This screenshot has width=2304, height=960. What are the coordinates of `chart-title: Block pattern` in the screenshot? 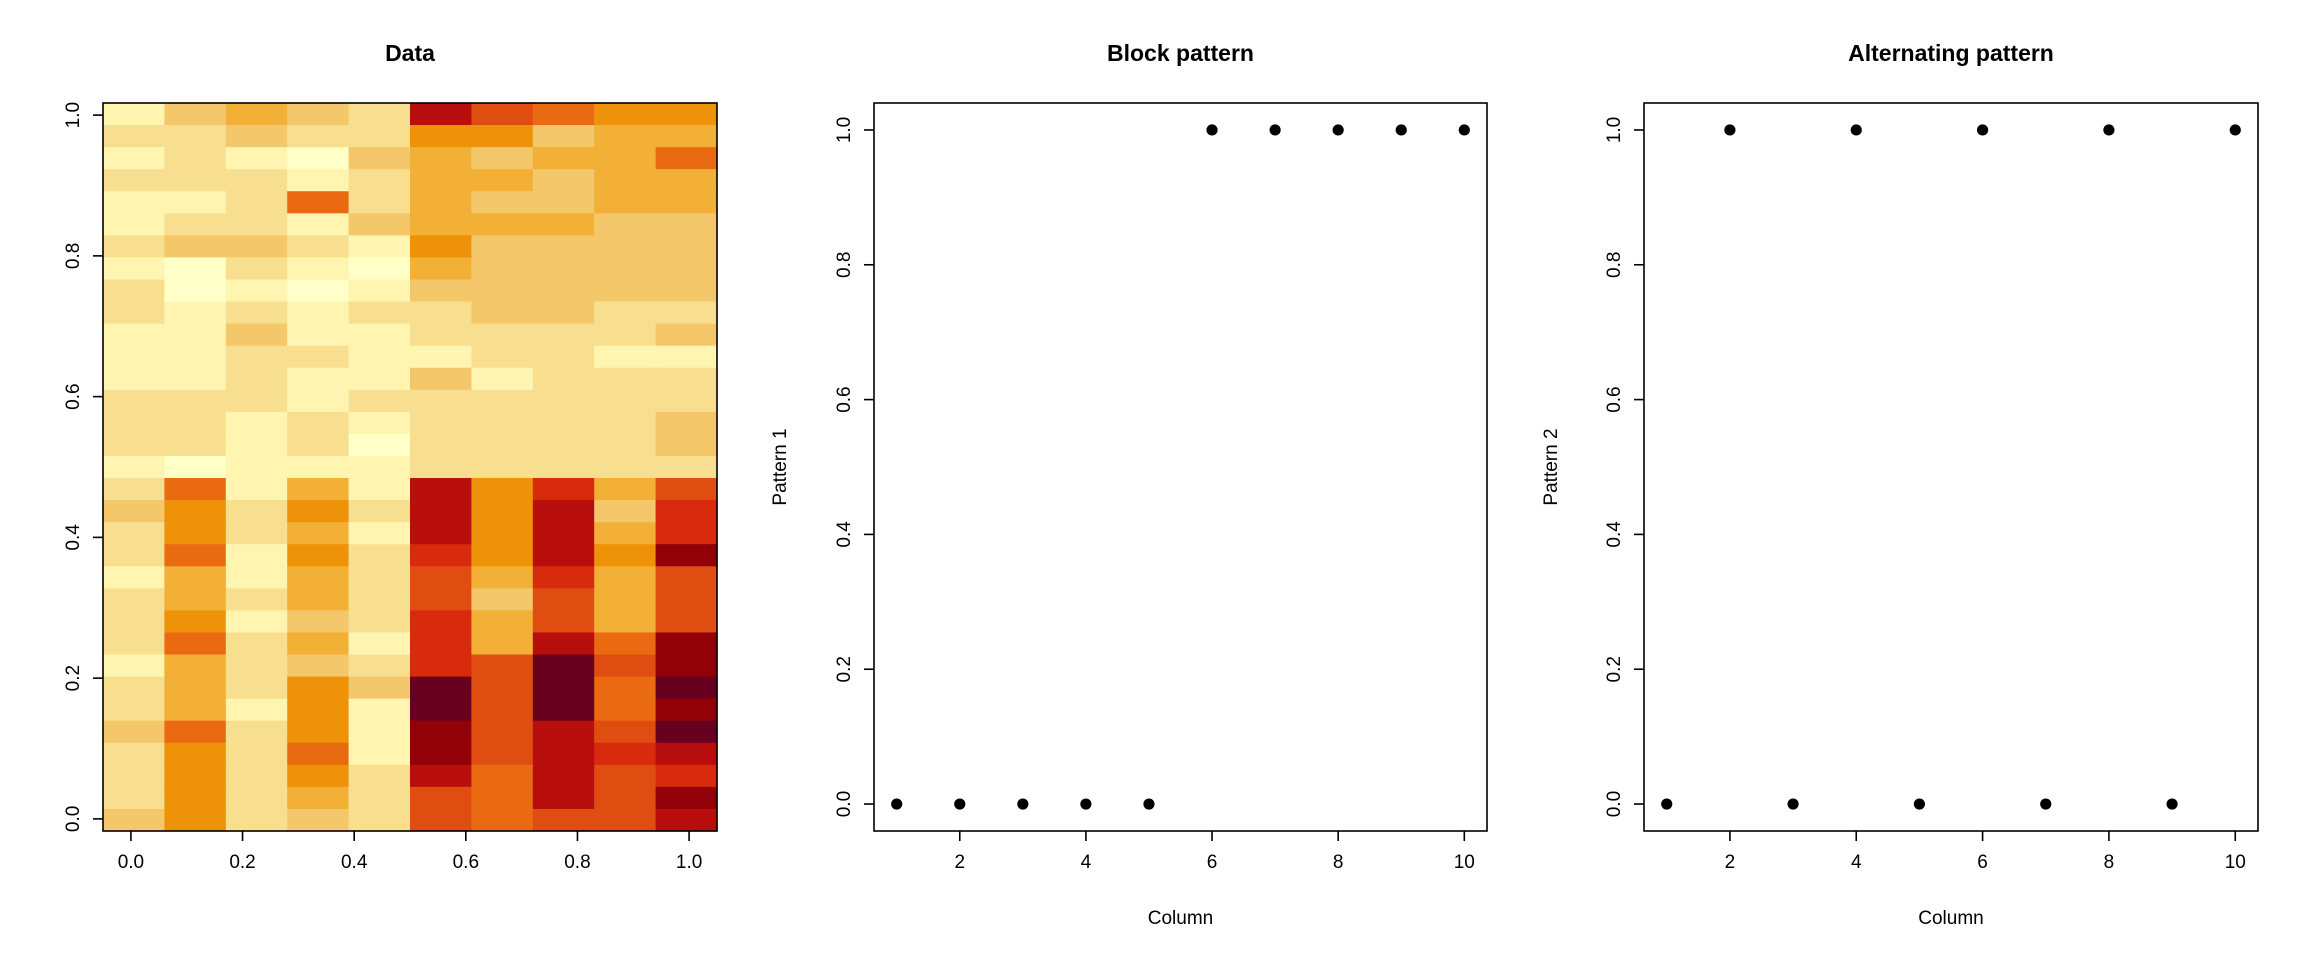 It's located at (1180, 53).